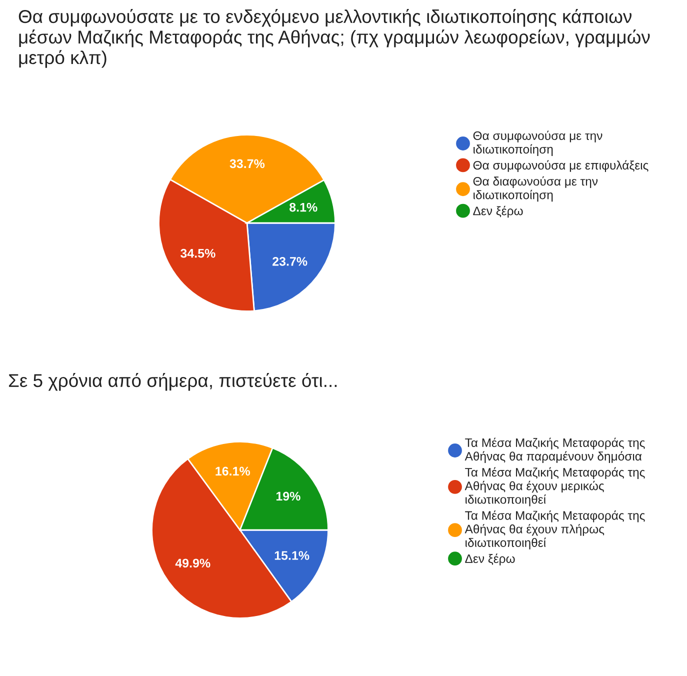  Describe the element at coordinates (560, 166) in the screenshot. I see `legend-label: Θα συμφωνούσα με επιφυλάξεις` at that location.